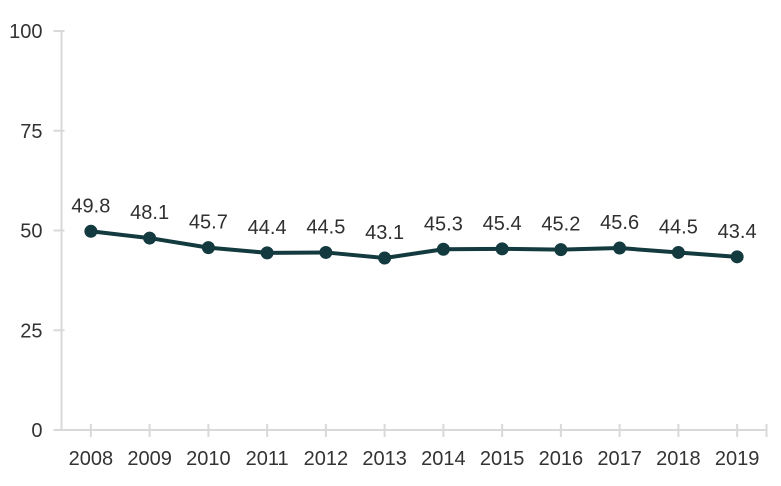 This screenshot has height=486, width=781. What do you see at coordinates (36, 431) in the screenshot?
I see `y-tick-label: 0` at bounding box center [36, 431].